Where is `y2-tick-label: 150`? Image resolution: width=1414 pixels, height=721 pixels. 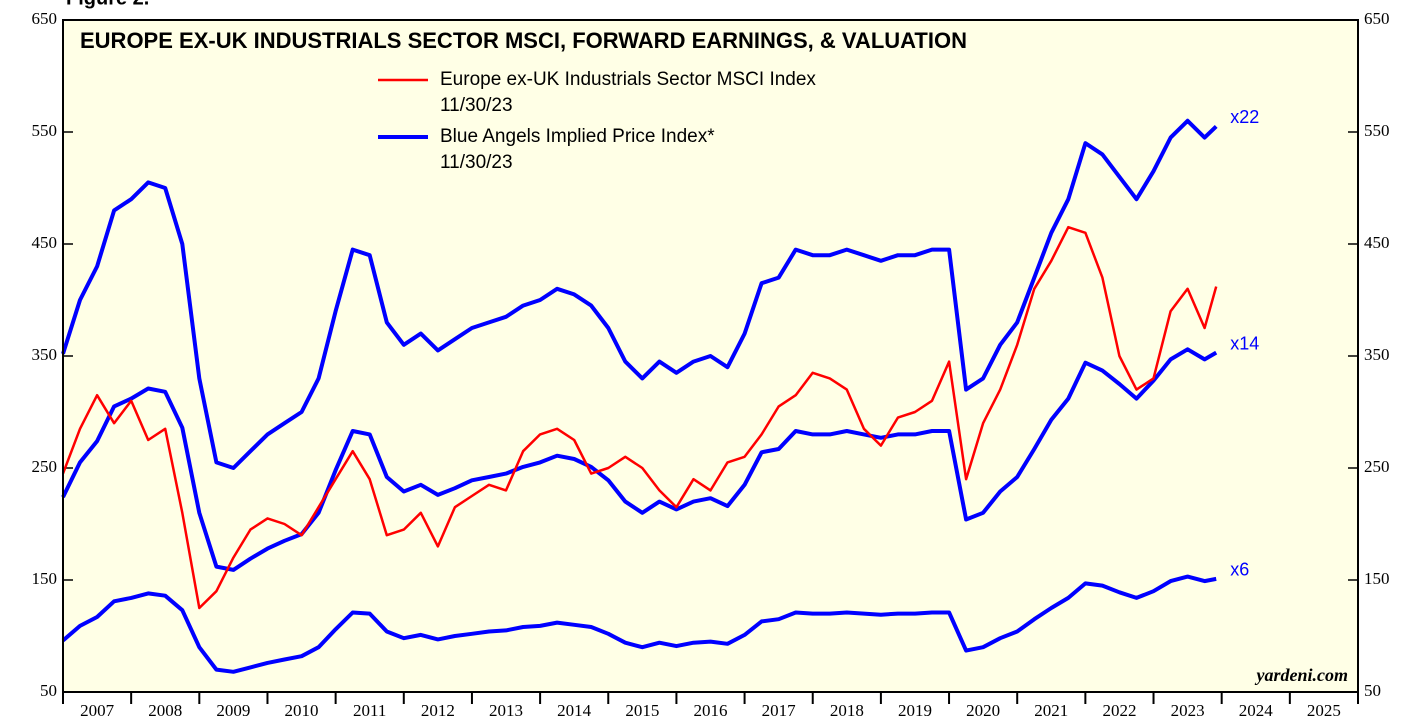 y2-tick-label: 150 is located at coordinates (1377, 578).